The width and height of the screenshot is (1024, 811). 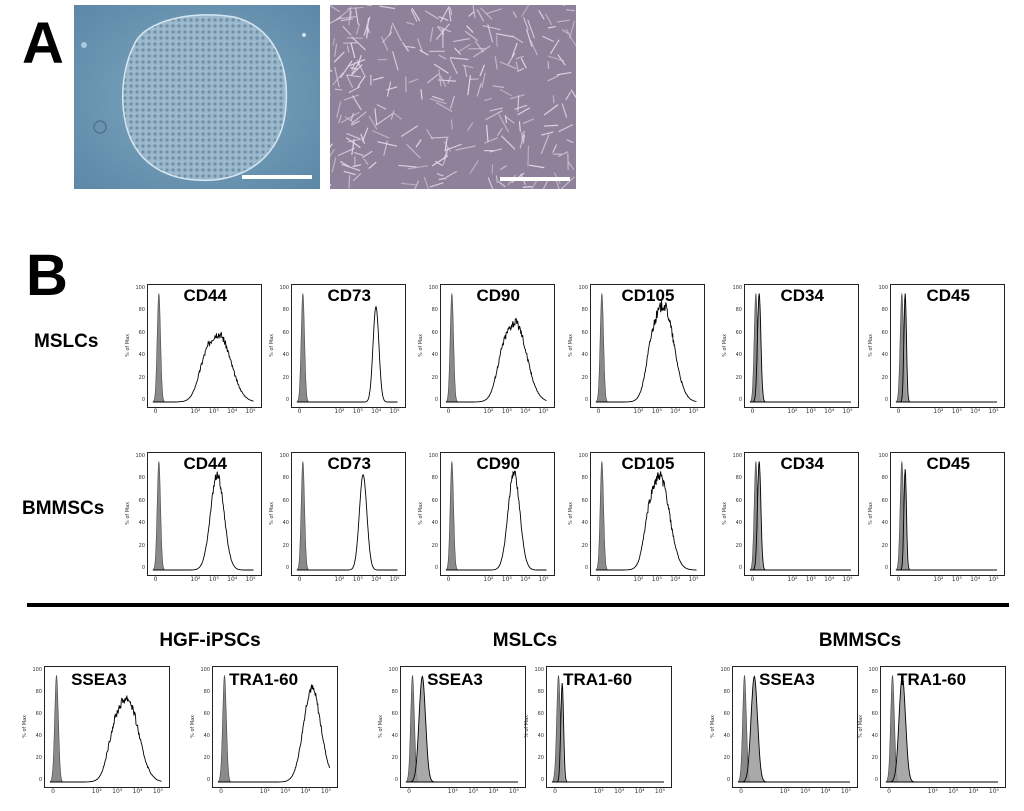 What do you see at coordinates (948, 463) in the screenshot?
I see `marker-label: CD45` at bounding box center [948, 463].